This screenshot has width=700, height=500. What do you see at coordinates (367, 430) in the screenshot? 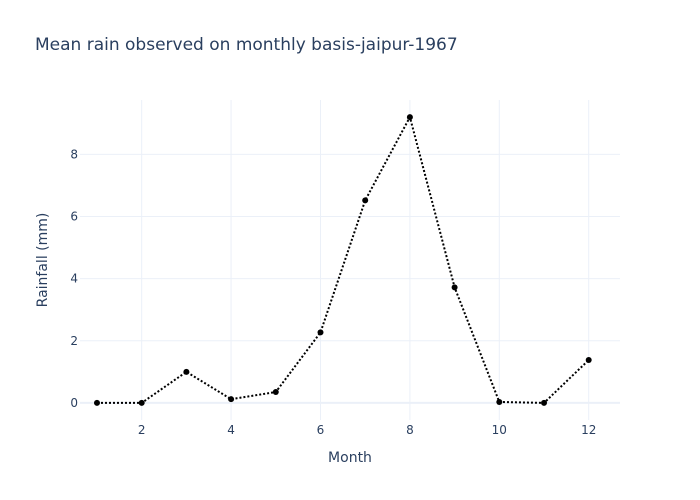
I see `x-axis-ticks: 2 4 6 8 10 12` at bounding box center [367, 430].